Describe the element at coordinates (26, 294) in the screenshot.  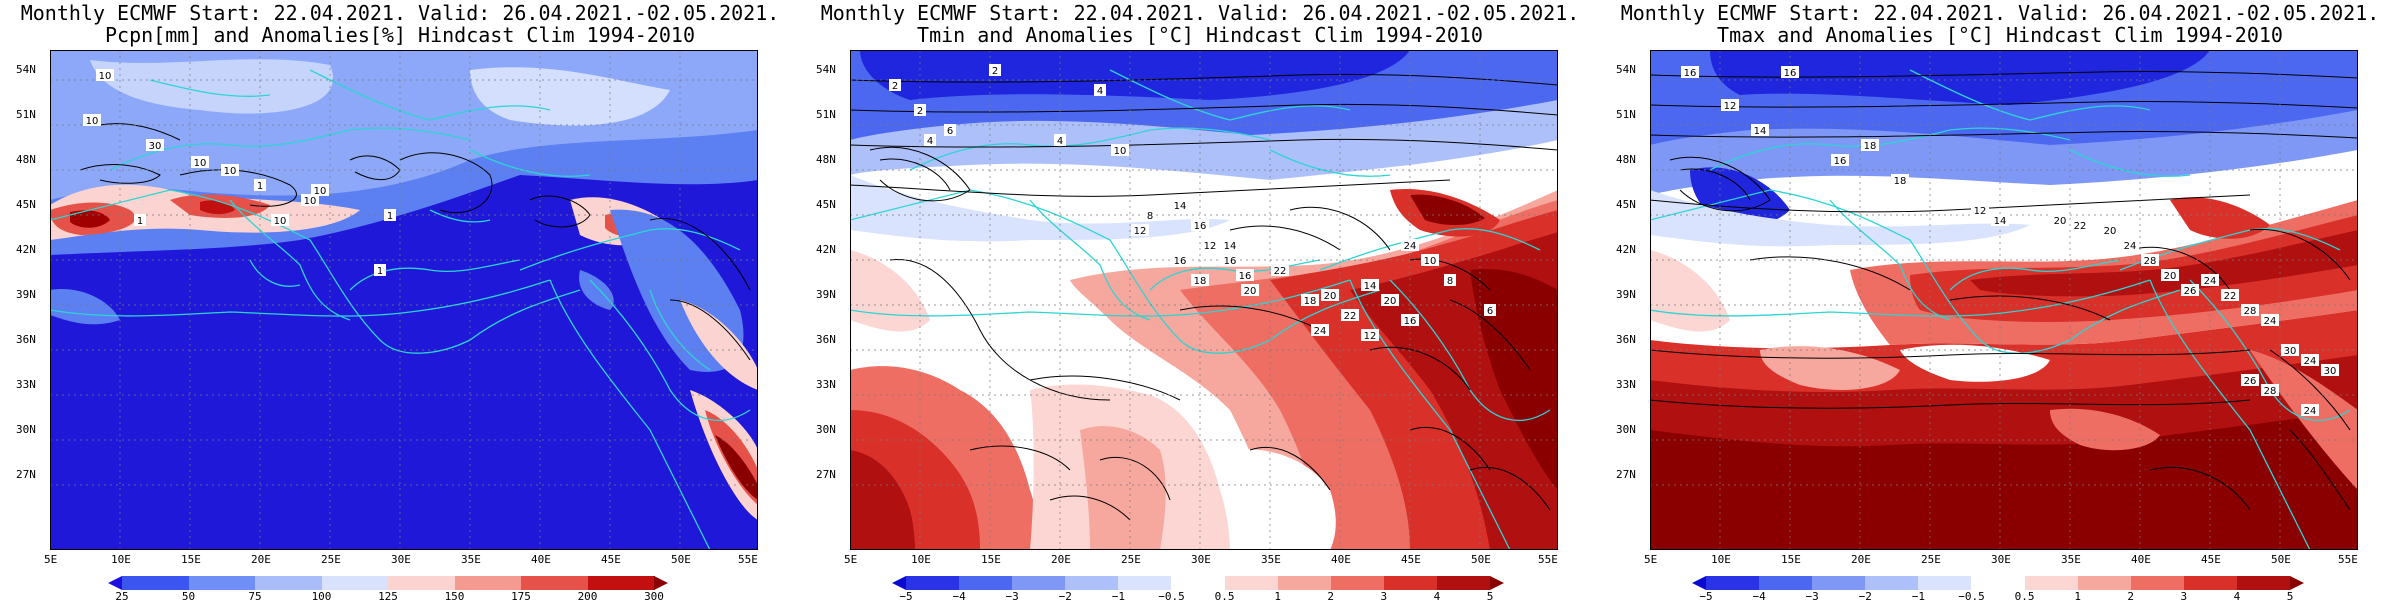
I see `lat-tick: 39N` at that location.